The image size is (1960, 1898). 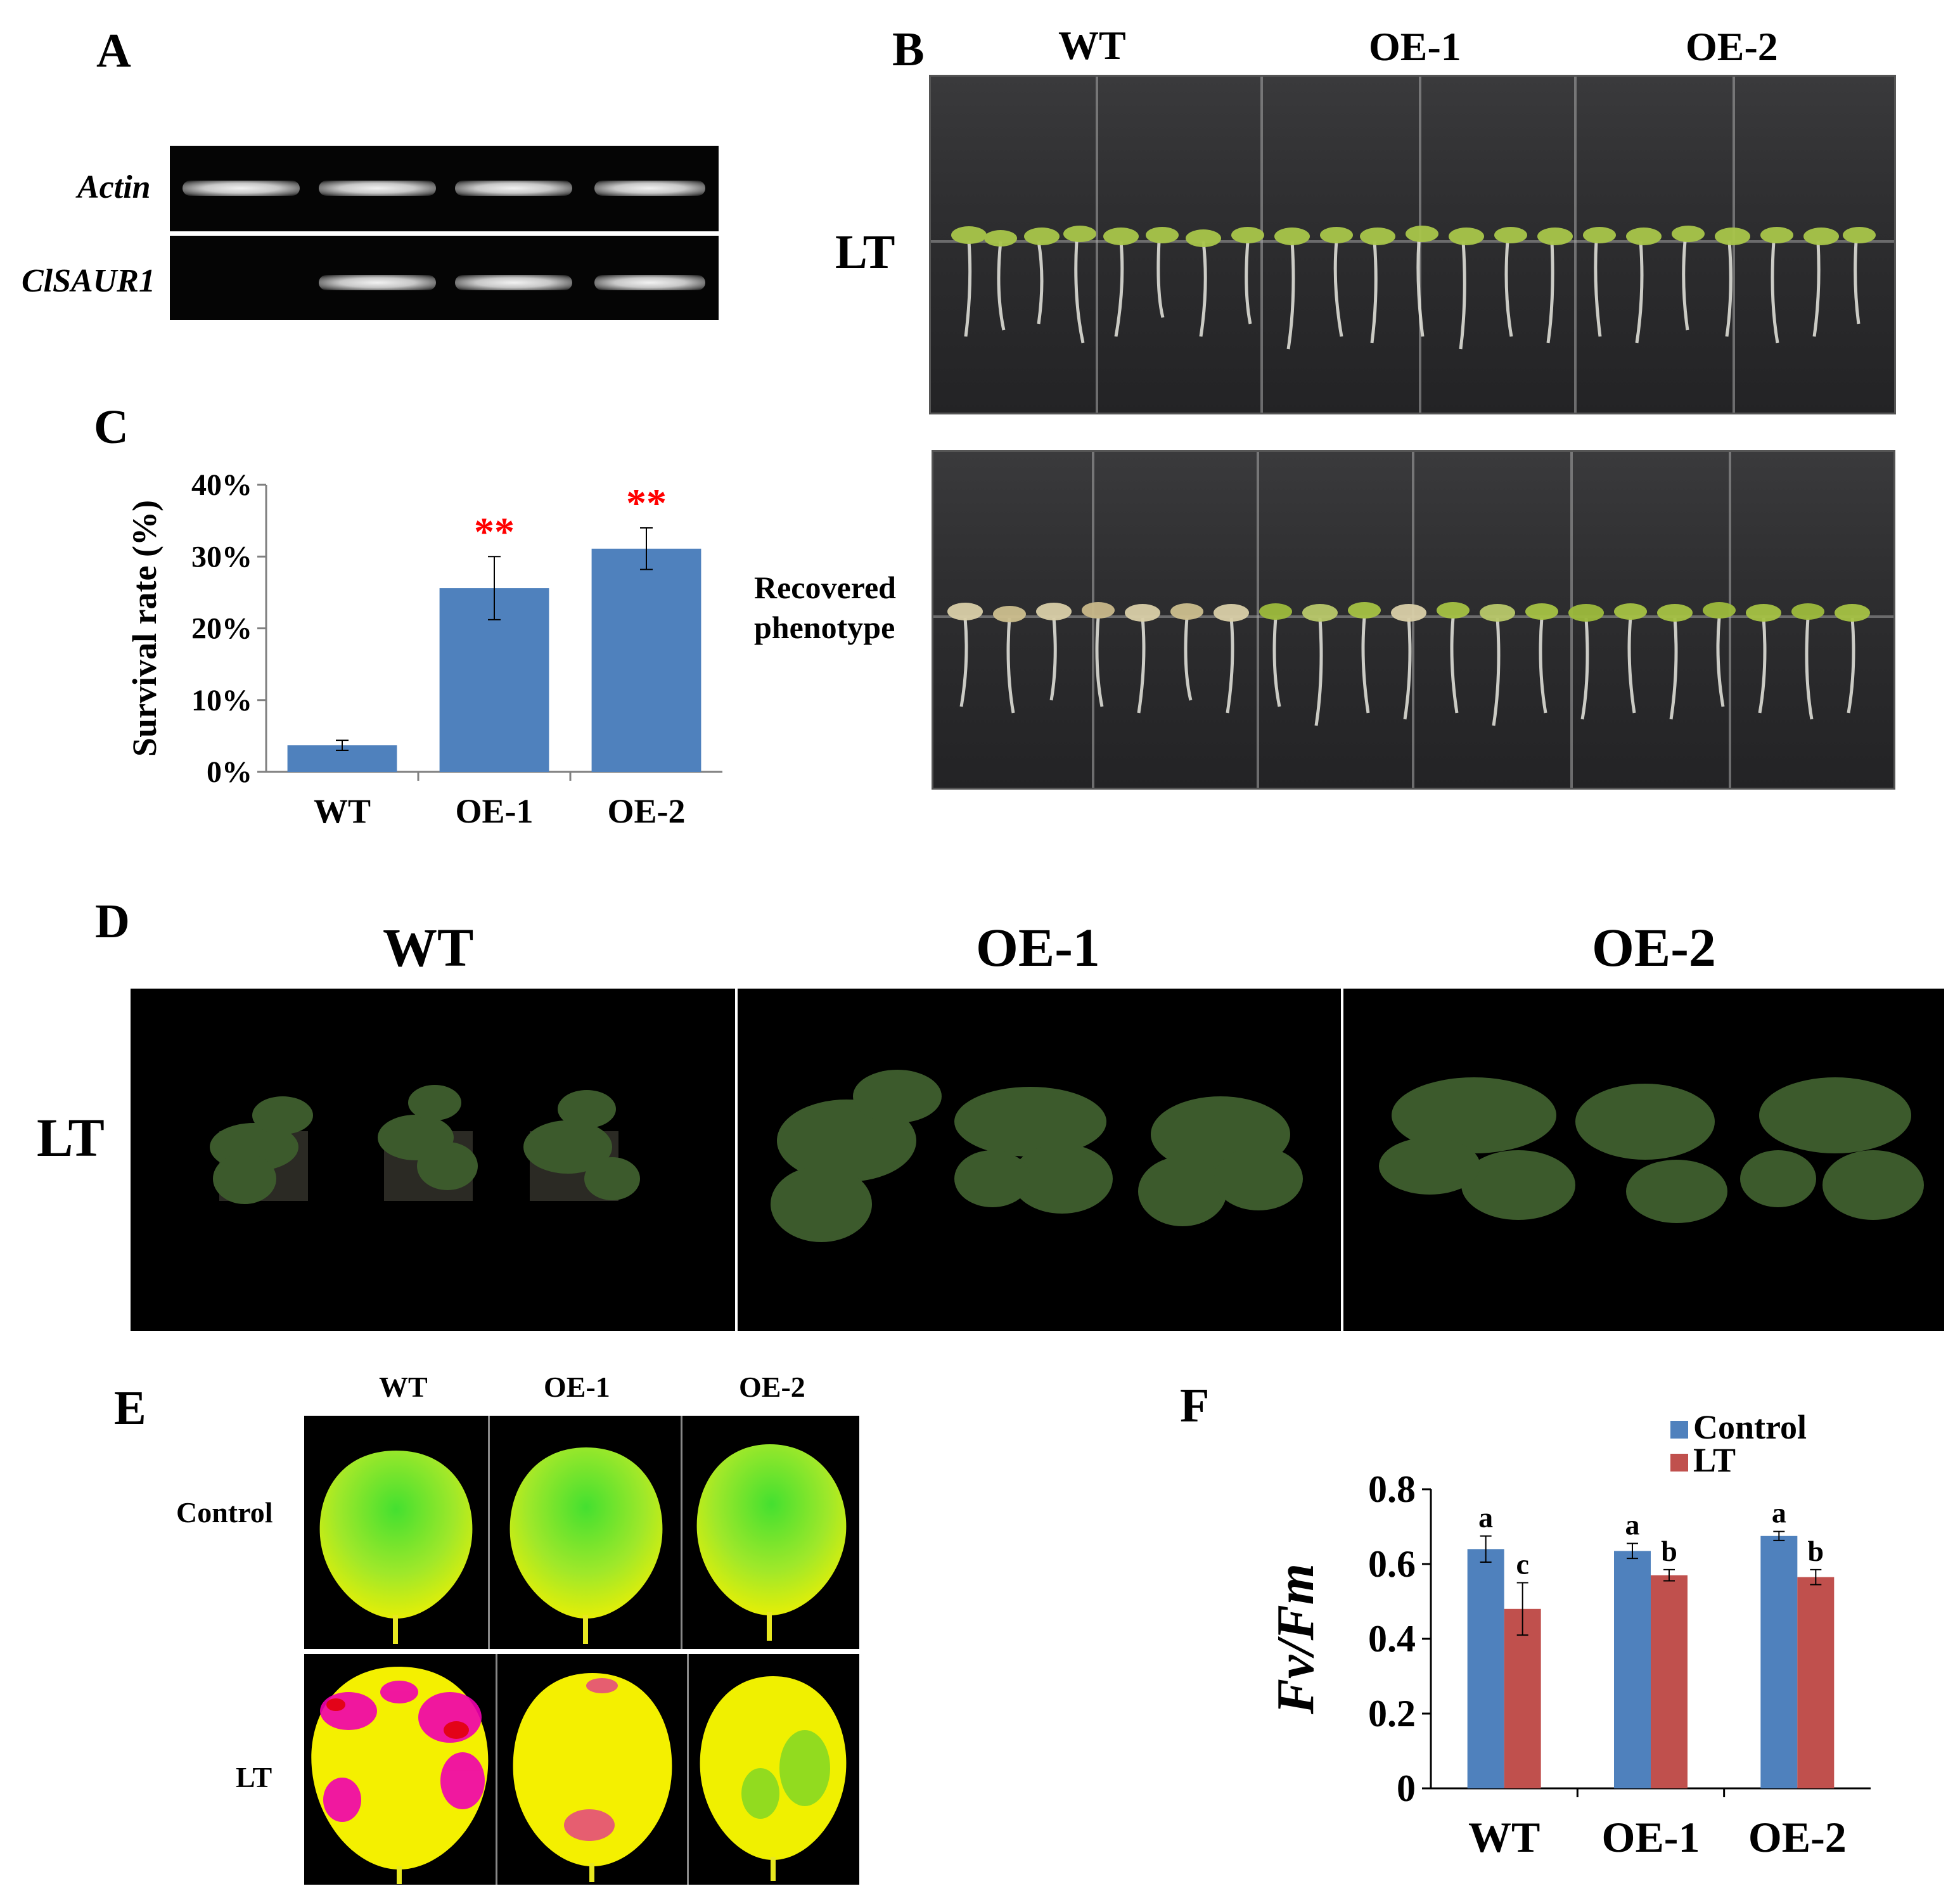 What do you see at coordinates (1195, 1405) in the screenshot?
I see `panel-label-f: F` at bounding box center [1195, 1405].